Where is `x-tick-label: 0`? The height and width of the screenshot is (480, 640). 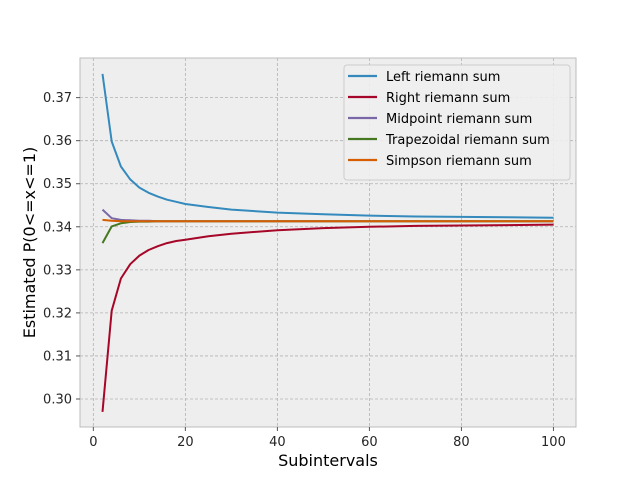
x-tick-label: 0 is located at coordinates (93, 442).